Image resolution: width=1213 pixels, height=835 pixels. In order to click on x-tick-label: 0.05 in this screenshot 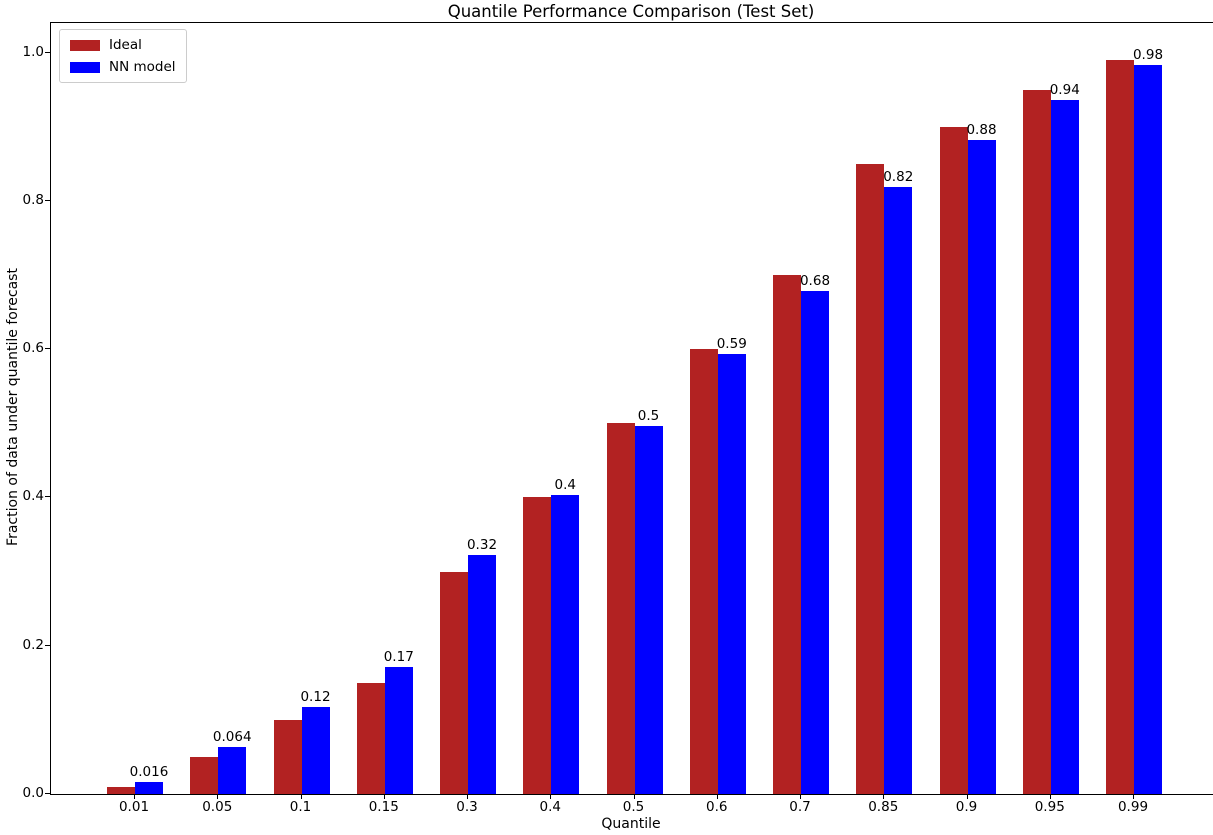, I will do `click(217, 807)`.